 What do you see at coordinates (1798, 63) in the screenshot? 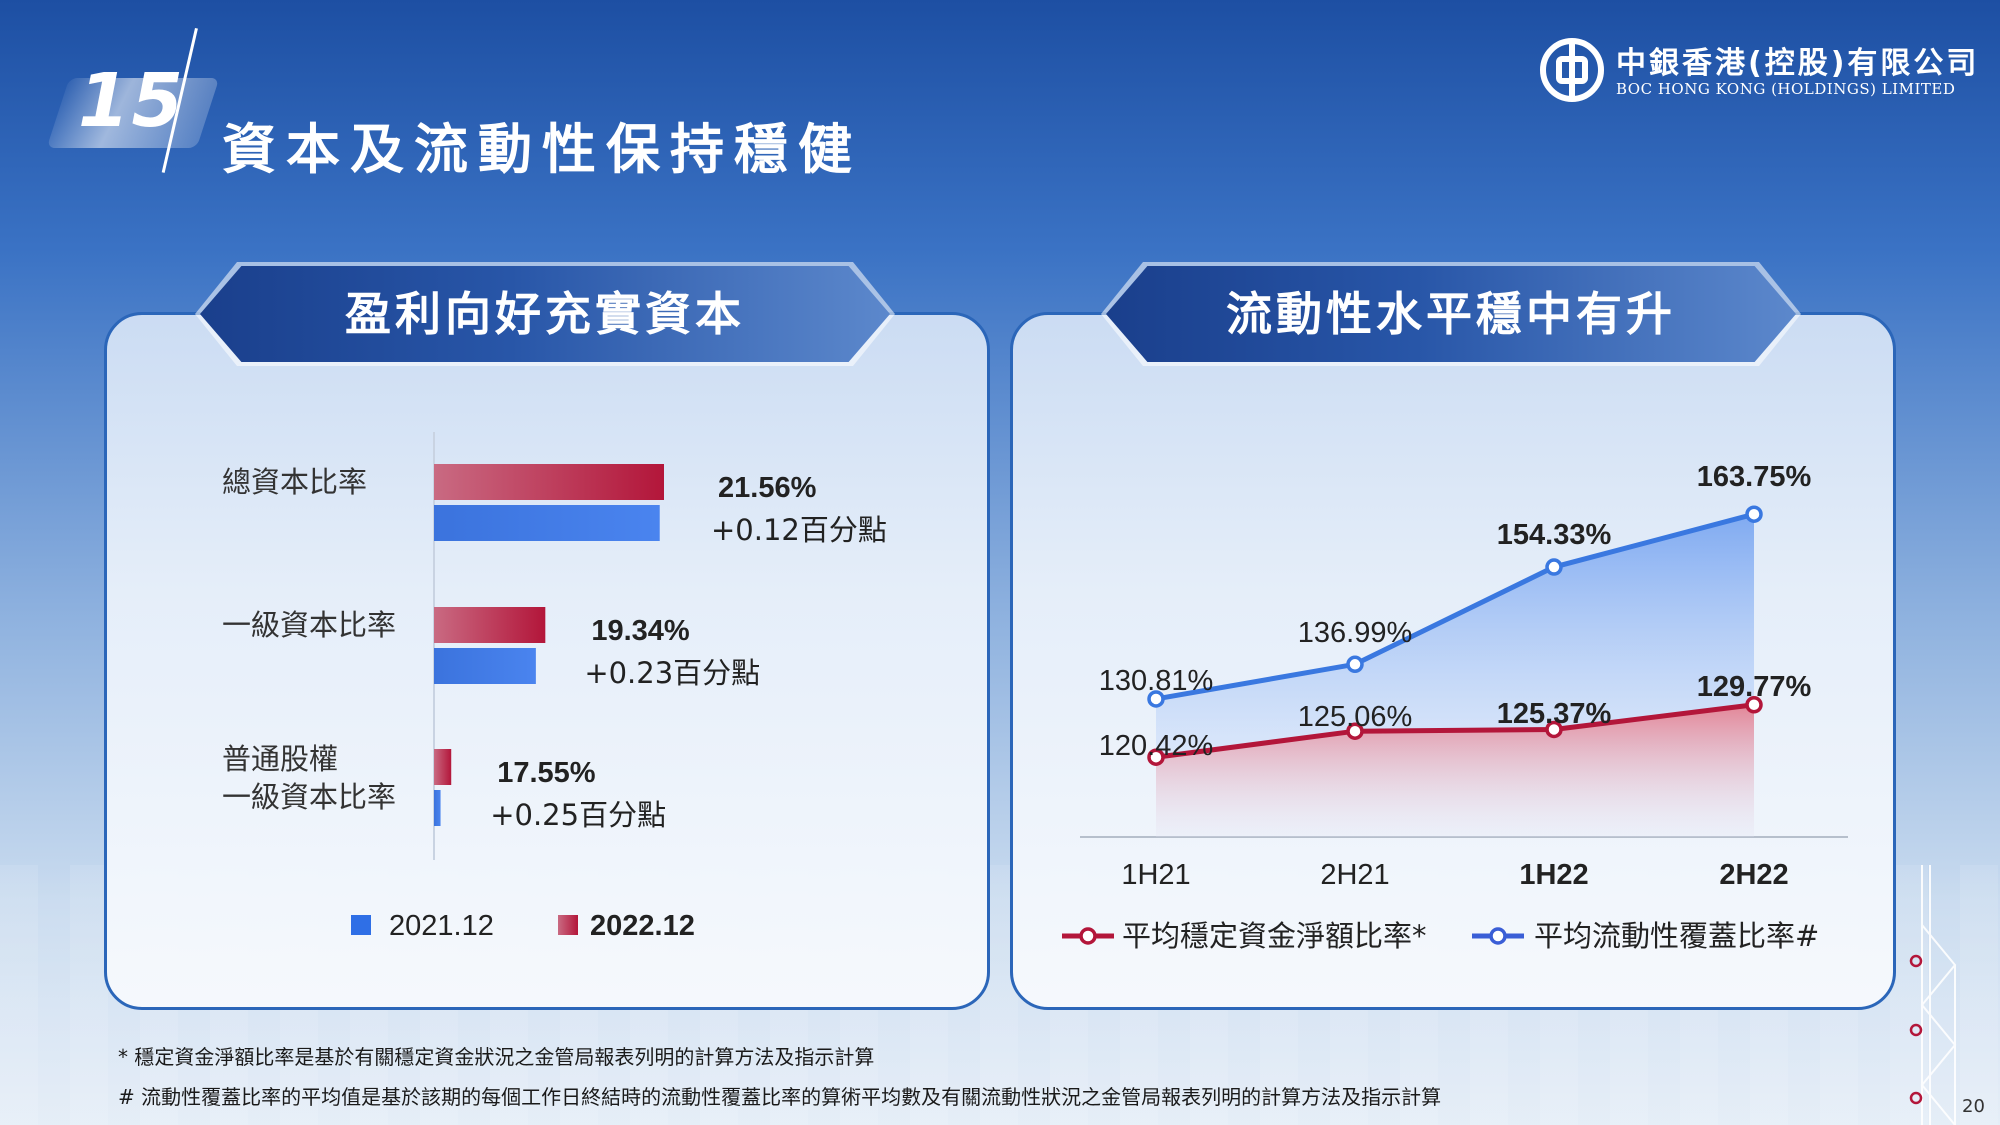
I see `company-name-cn: 中銀香港(控股)有限公司` at bounding box center [1798, 63].